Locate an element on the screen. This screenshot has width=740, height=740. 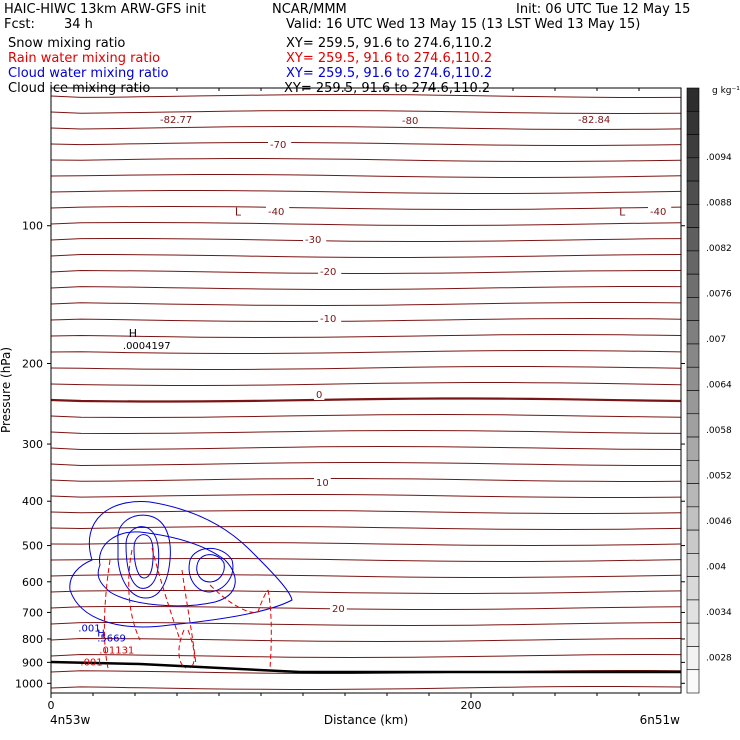
terrain-line is located at coordinates (365, 667).